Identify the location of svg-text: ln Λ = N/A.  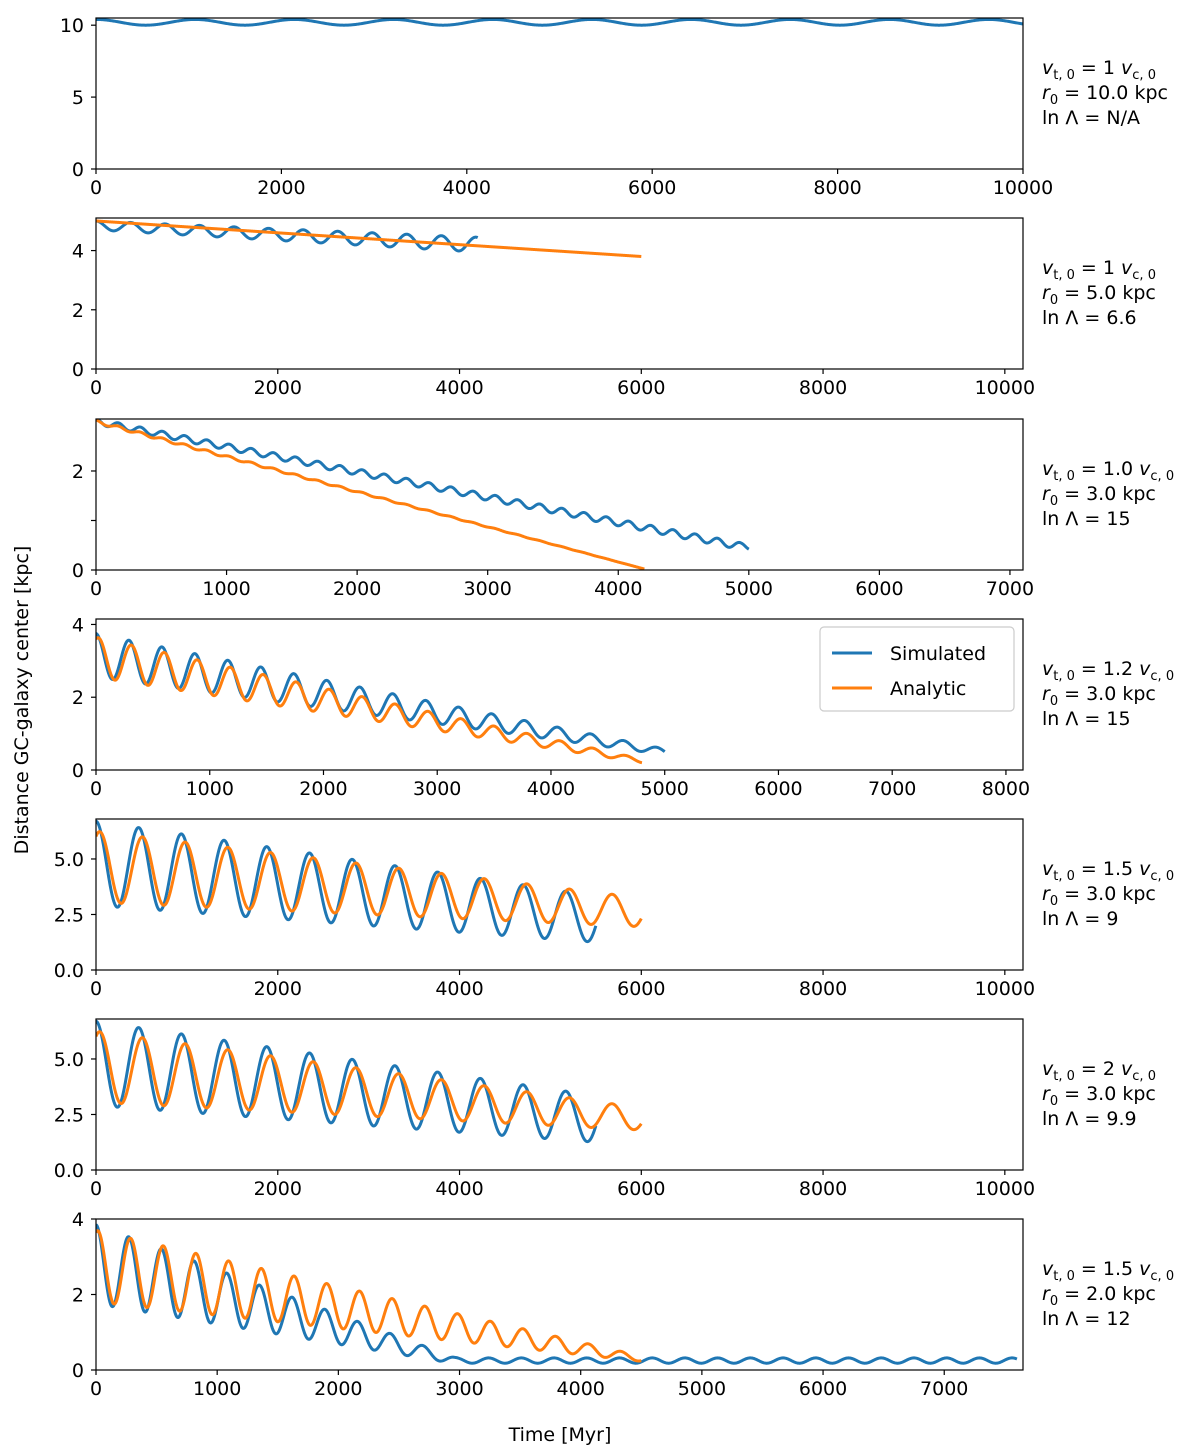
(1091, 118).